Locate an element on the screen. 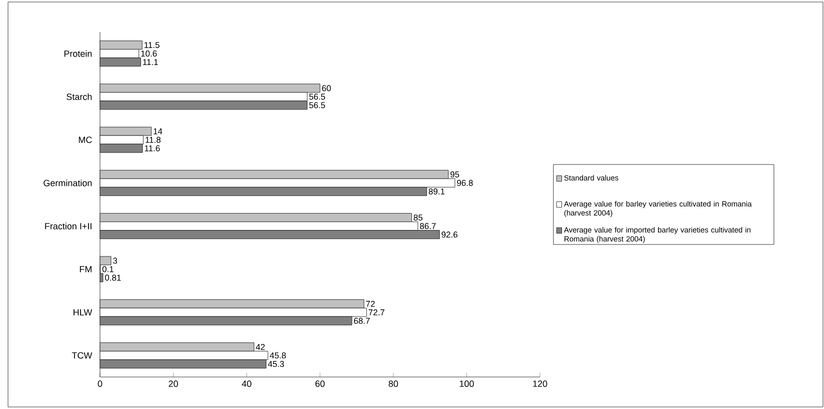  y-tick-label: Fraction I+II is located at coordinates (68, 226).